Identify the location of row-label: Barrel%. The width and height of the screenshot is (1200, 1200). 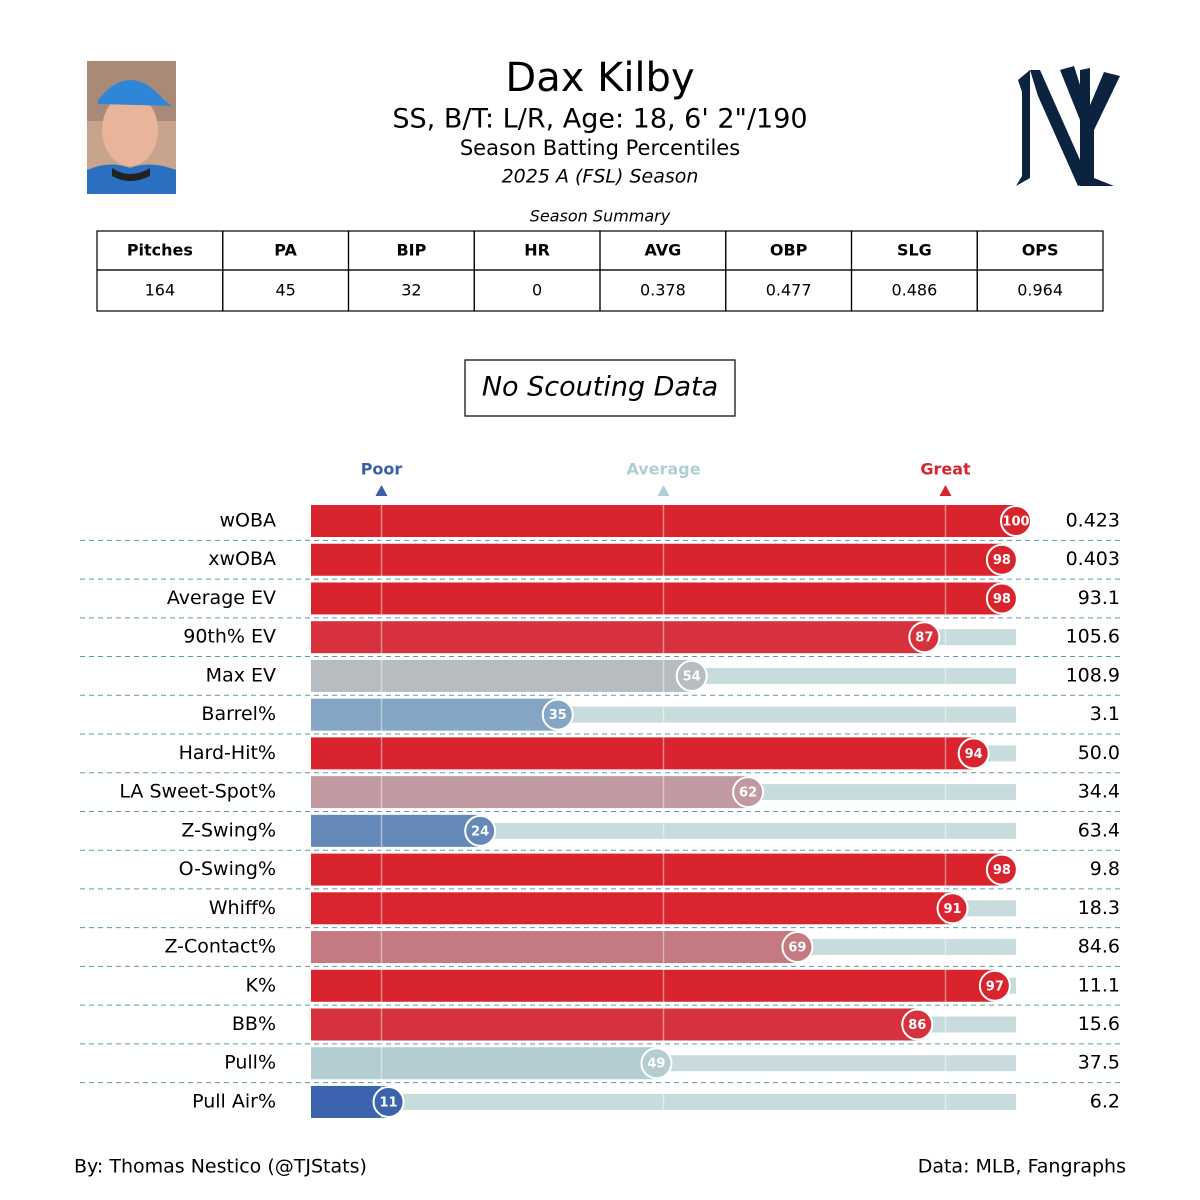
(238, 714).